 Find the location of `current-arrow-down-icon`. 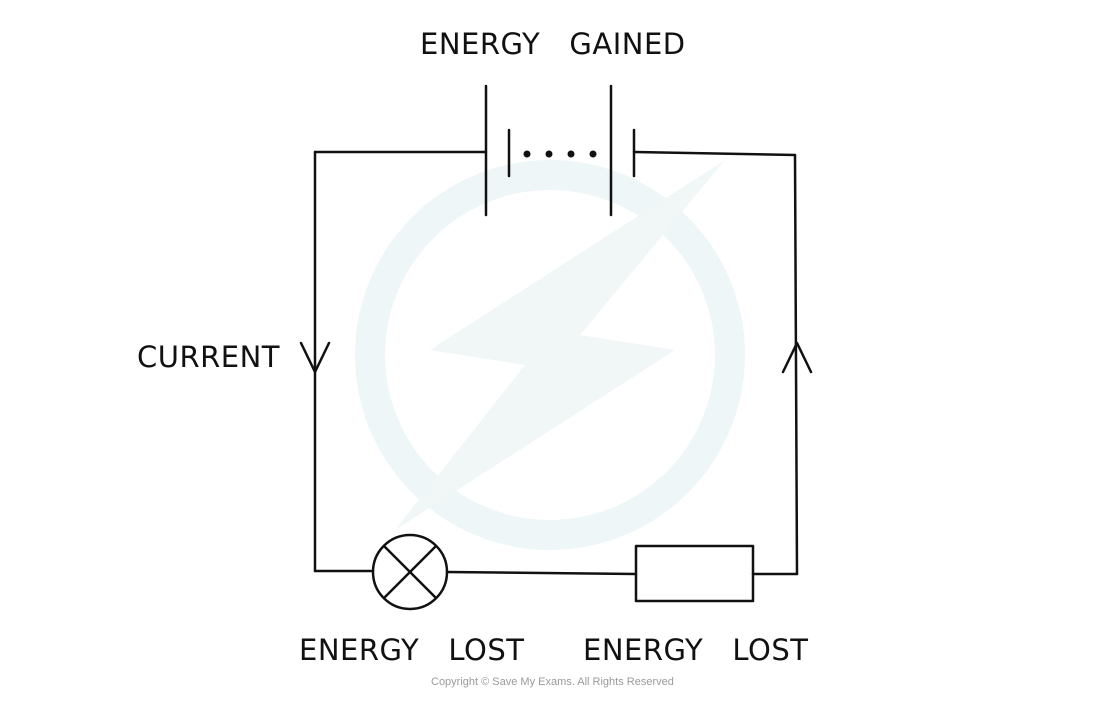

current-arrow-down-icon is located at coordinates (315, 357).